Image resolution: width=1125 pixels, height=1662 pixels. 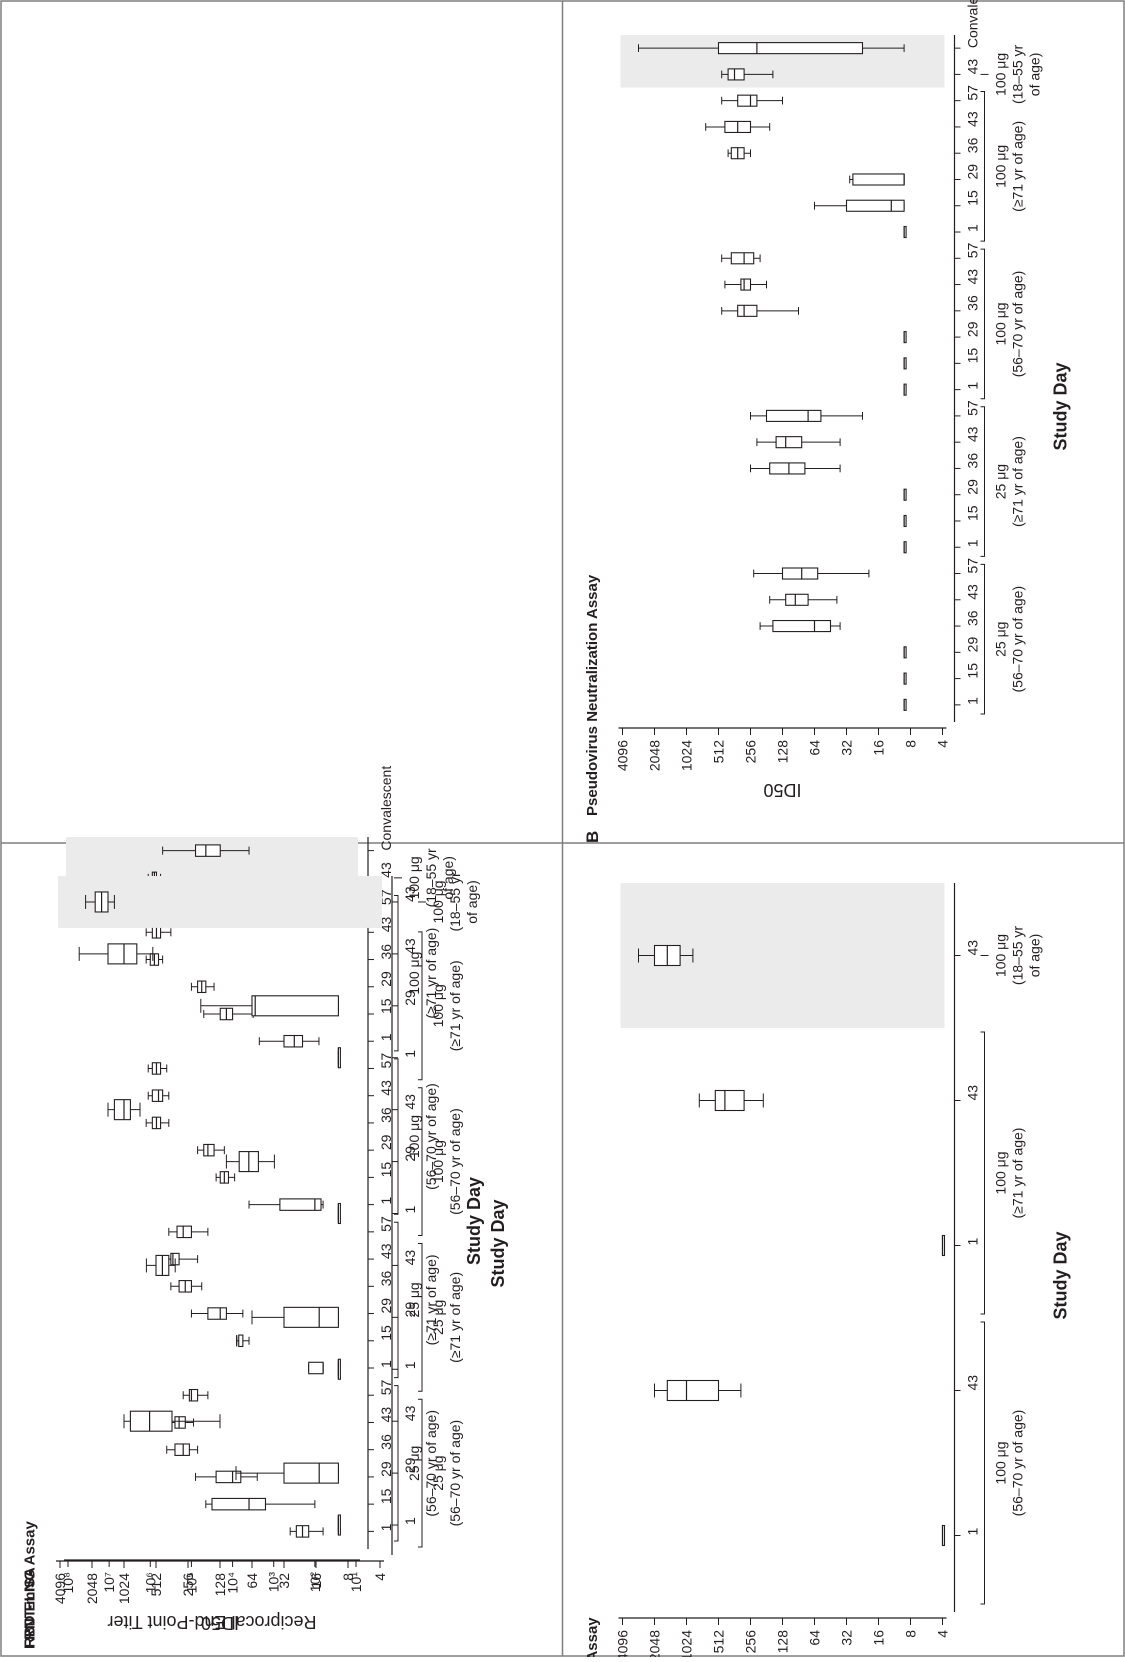 What do you see at coordinates (592, 695) in the screenshot?
I see `panel-title: Pseudovirus Neutralization Assay` at bounding box center [592, 695].